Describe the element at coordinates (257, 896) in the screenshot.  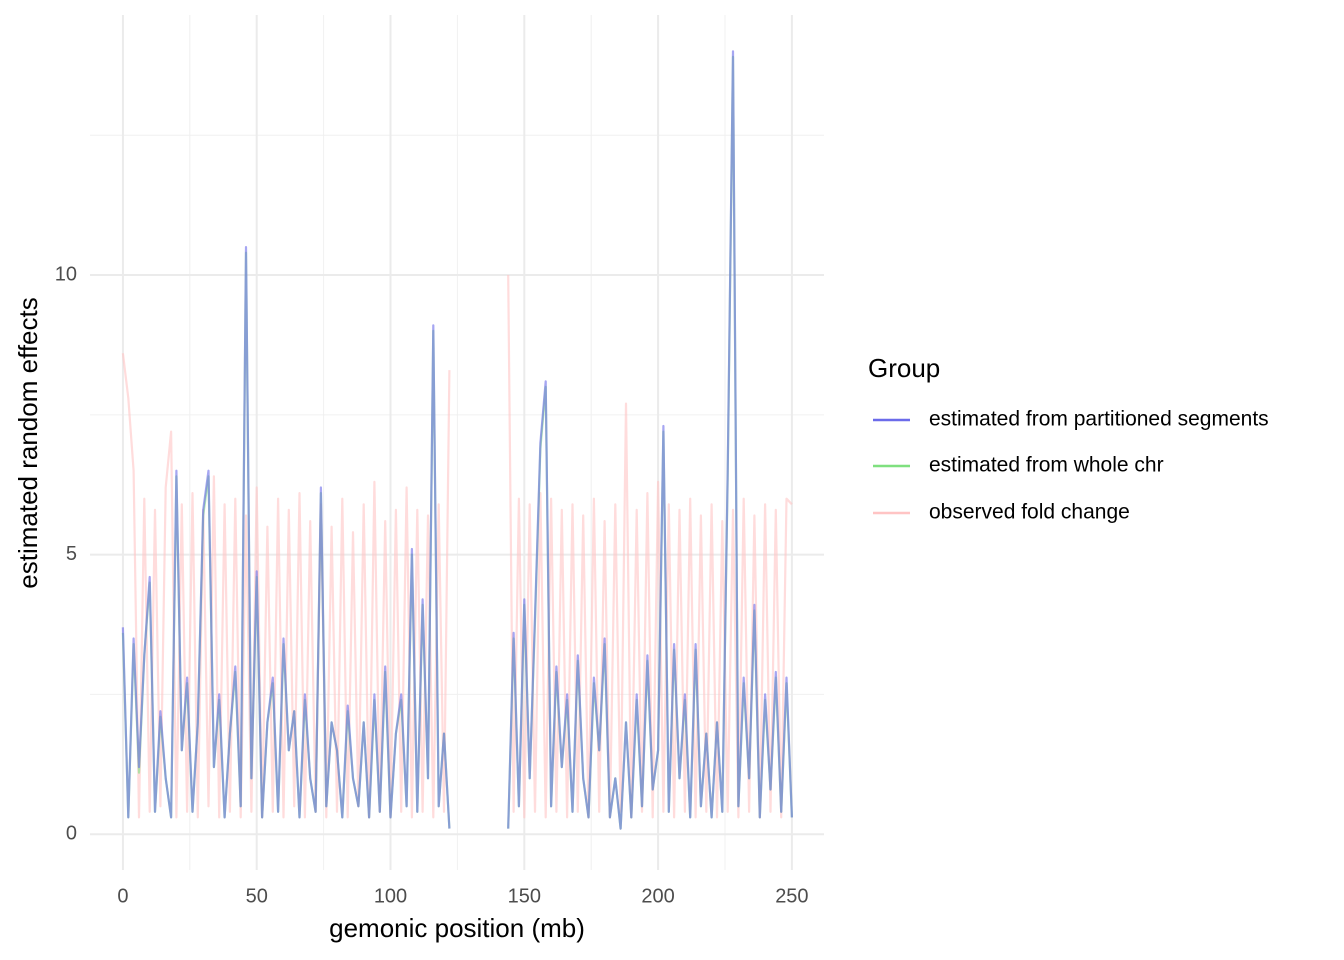
I see `x-tick-label: 50` at that location.